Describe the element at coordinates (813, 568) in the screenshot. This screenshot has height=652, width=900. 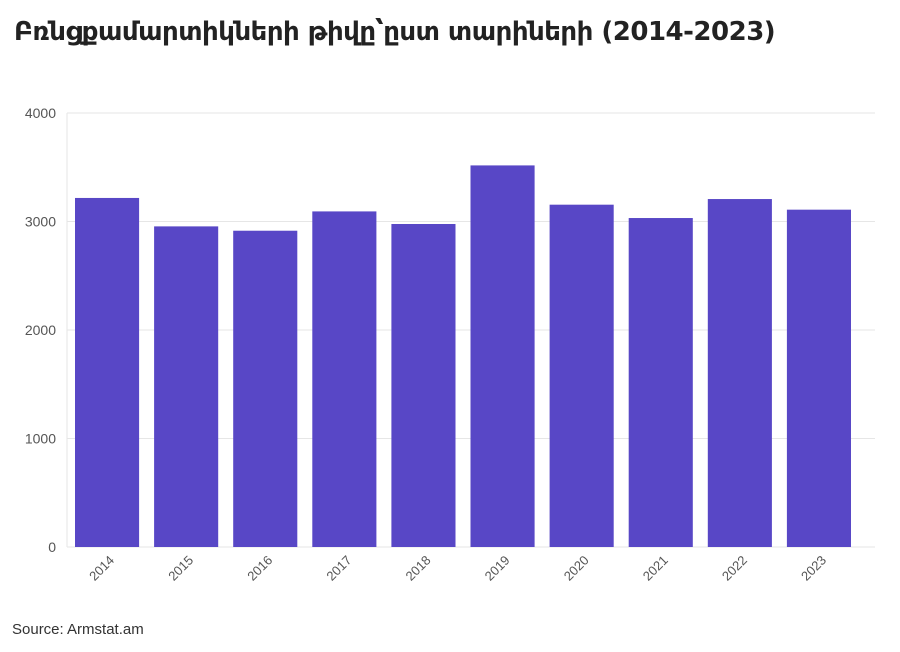
I see `x-tick-label: 2023` at that location.